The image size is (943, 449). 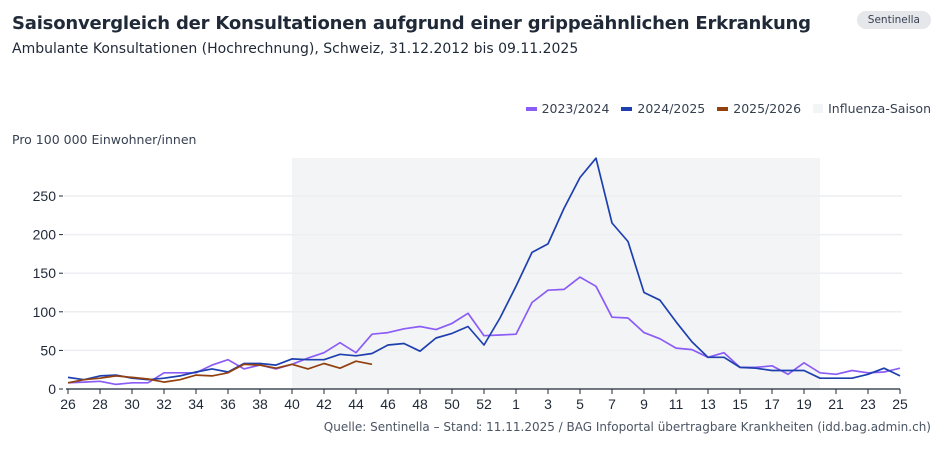 What do you see at coordinates (836, 404) in the screenshot?
I see `x-tick-label: 21` at bounding box center [836, 404].